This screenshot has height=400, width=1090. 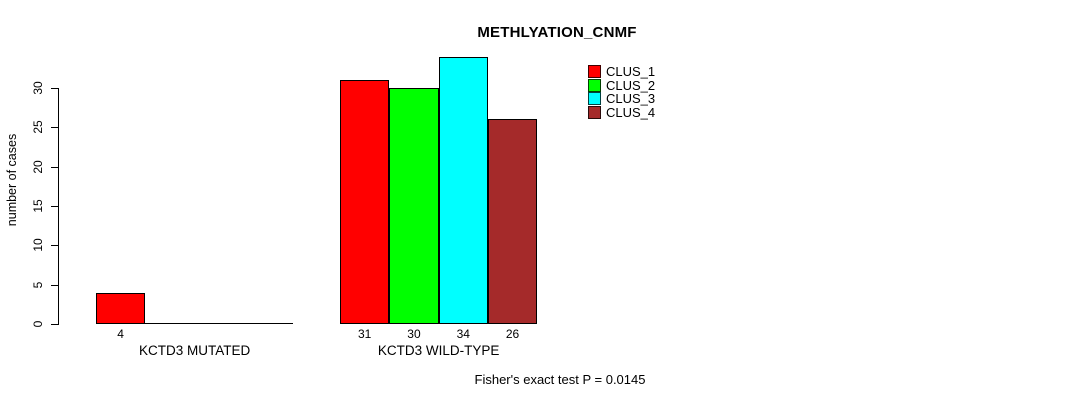 I want to click on bar-value-label: 30, so click(x=414, y=334).